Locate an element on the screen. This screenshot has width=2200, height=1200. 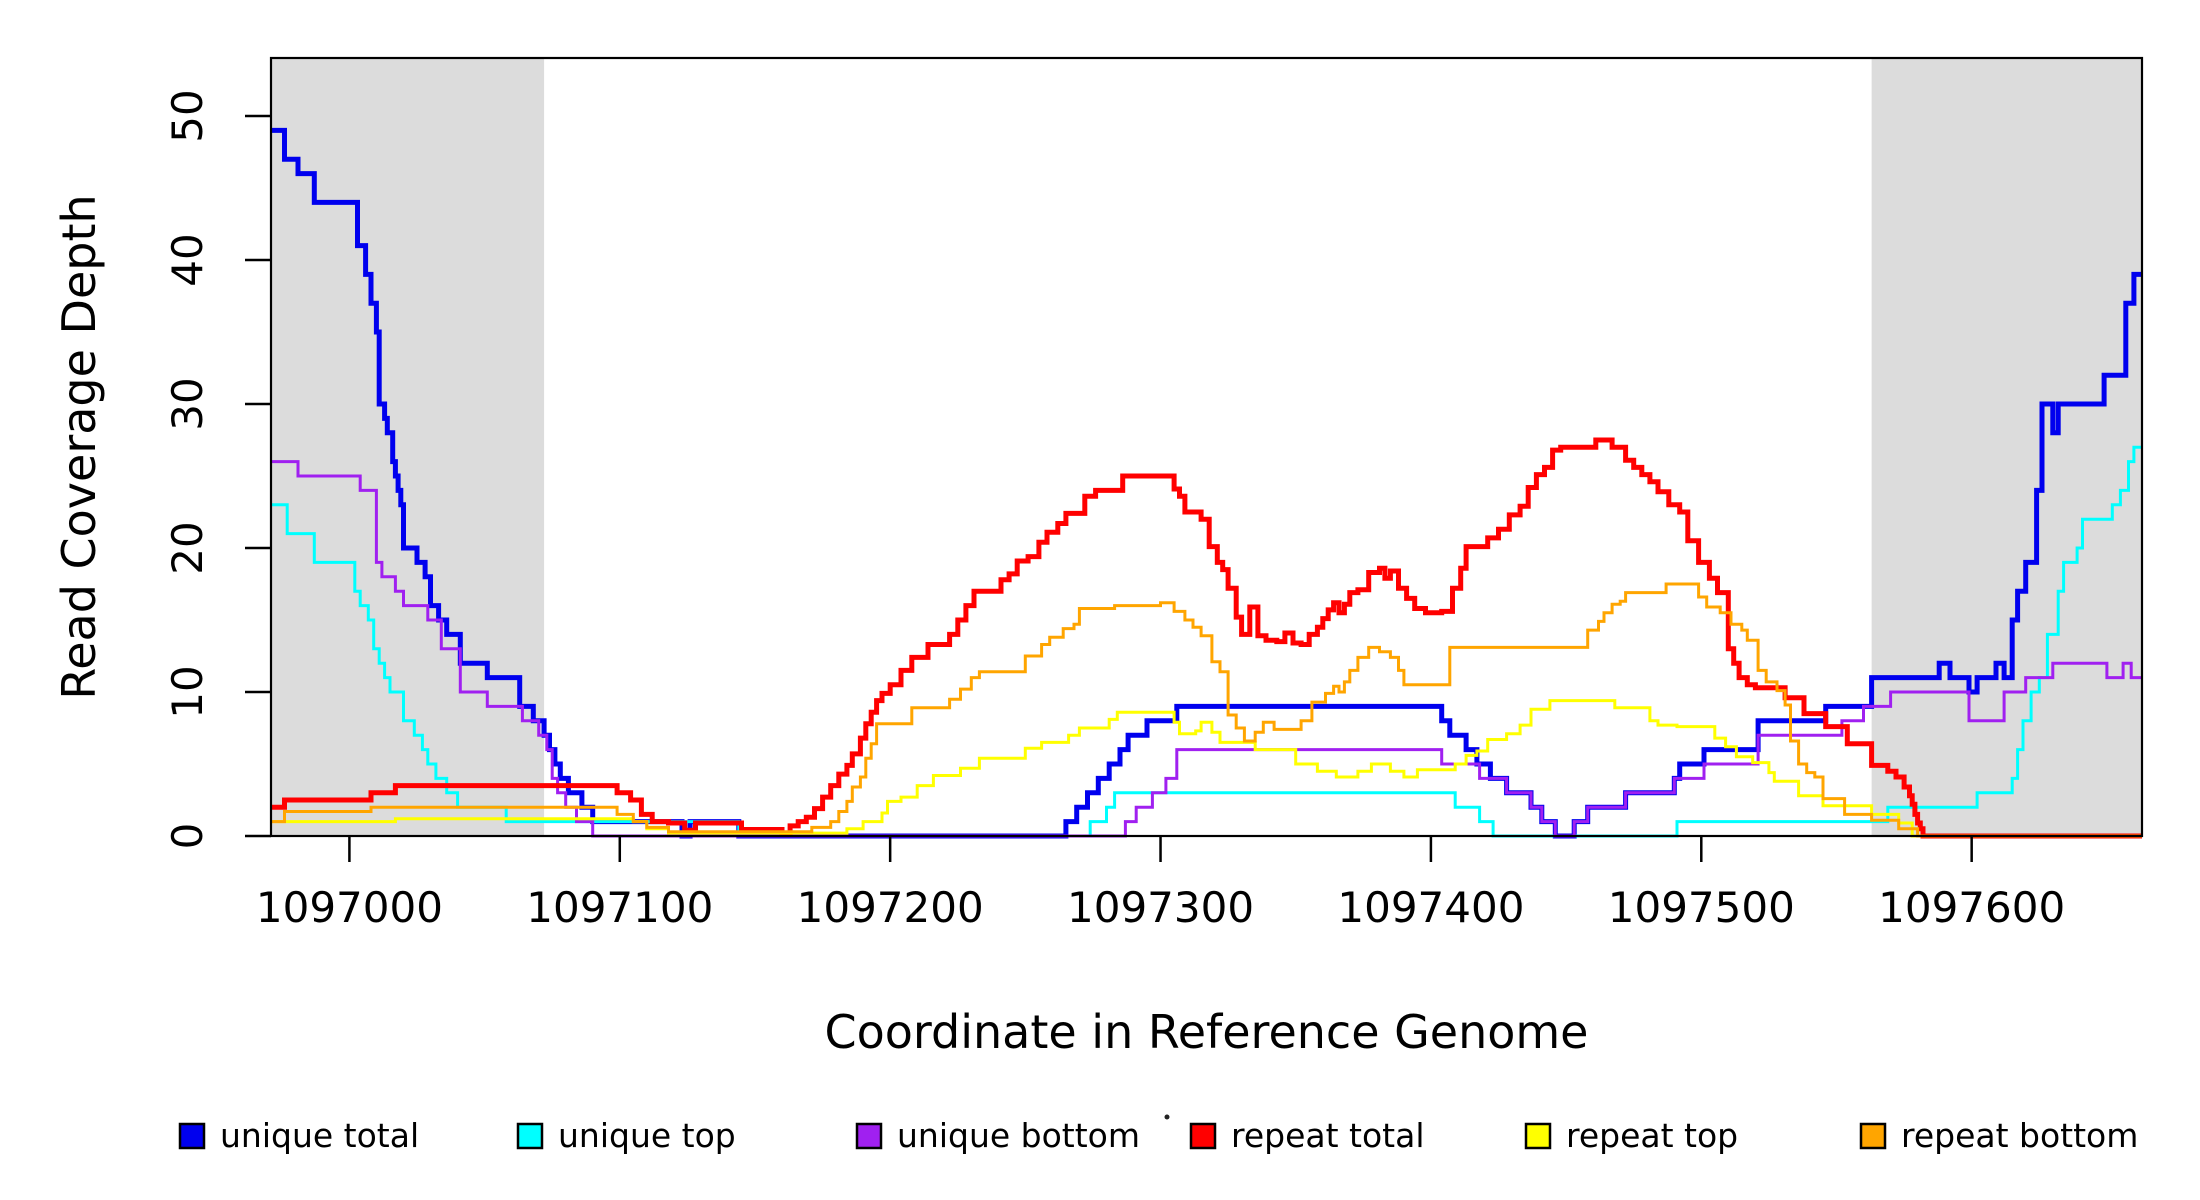
y-tick-label: 40 is located at coordinates (187, 259).